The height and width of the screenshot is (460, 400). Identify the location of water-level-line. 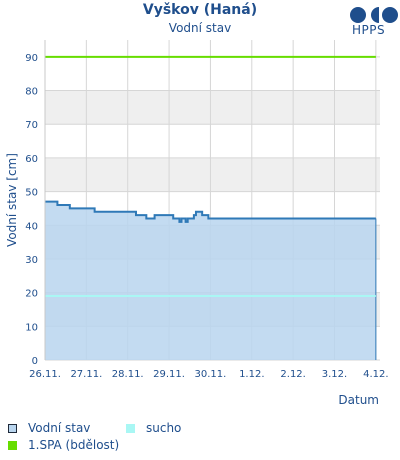
(210, 211).